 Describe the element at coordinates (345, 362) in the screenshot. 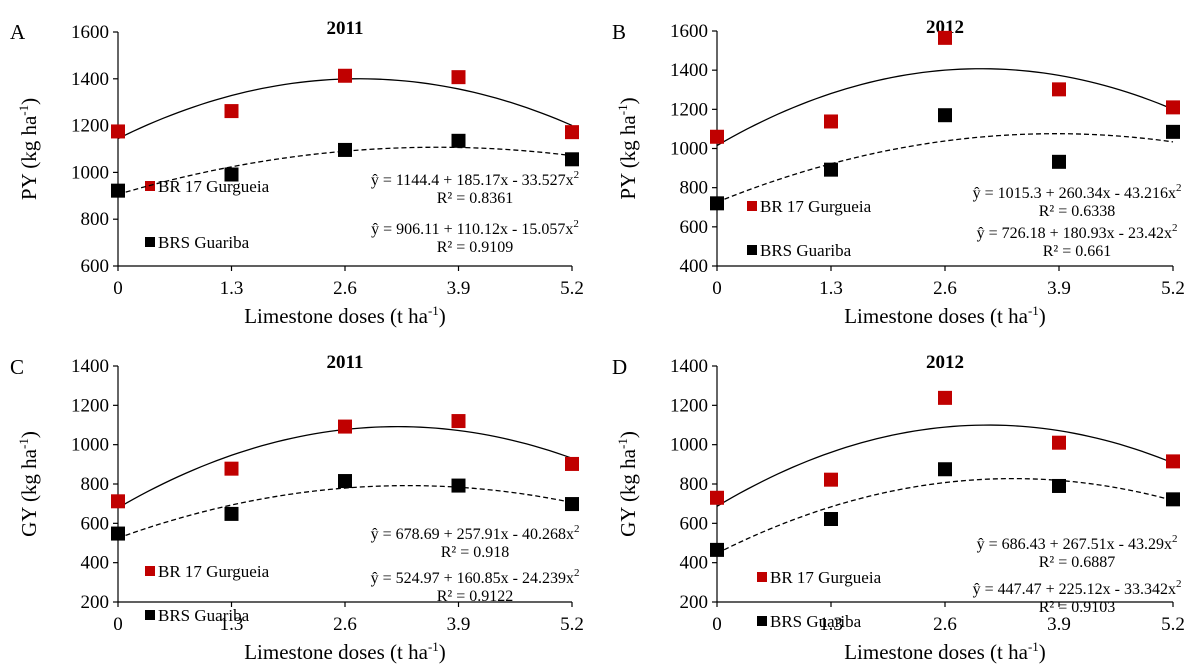

I see `chart-title: 2011` at that location.